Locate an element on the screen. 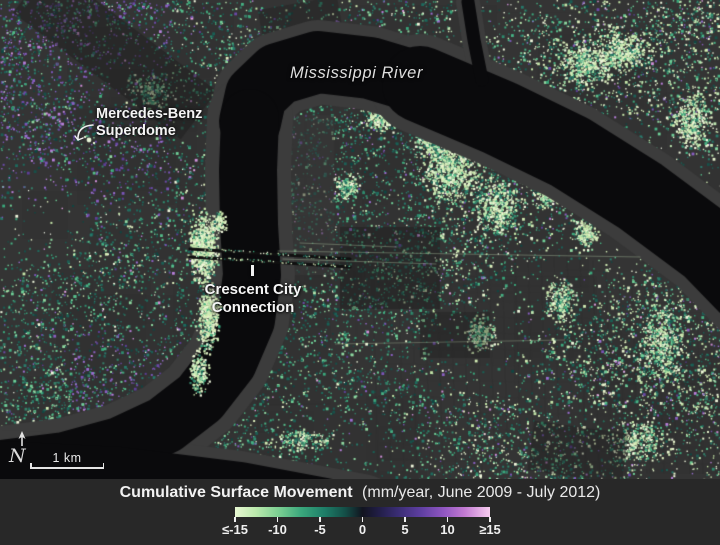 Image resolution: width=720 pixels, height=545 pixels. legend-title-units: (mm/year, June 2009 - July 2012) is located at coordinates (481, 492).